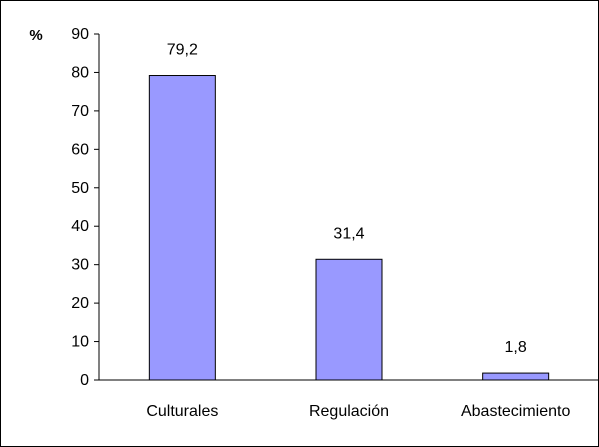 The width and height of the screenshot is (599, 447). What do you see at coordinates (349, 319) in the screenshot?
I see `bar-regulación` at bounding box center [349, 319].